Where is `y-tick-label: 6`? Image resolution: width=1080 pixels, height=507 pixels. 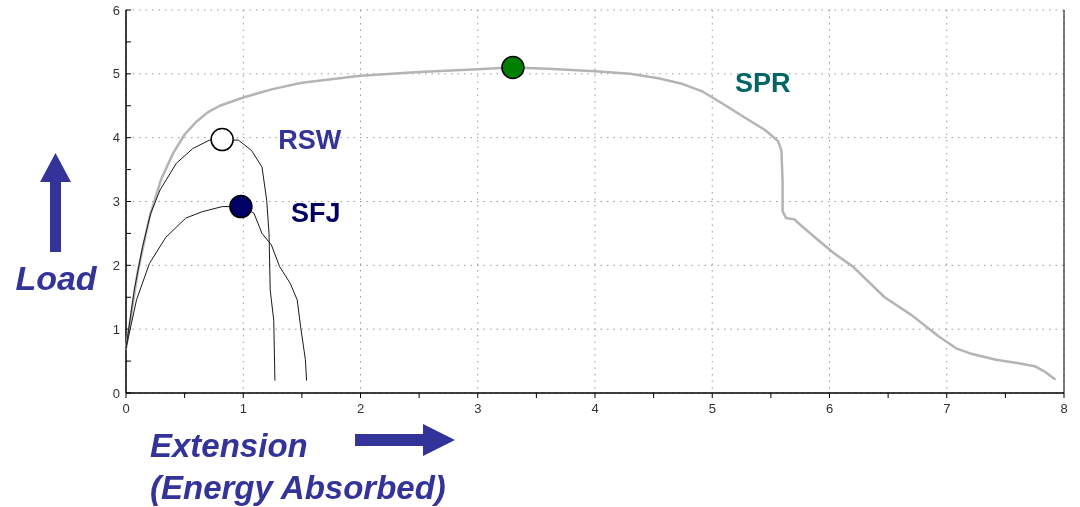
y-tick-label: 6 is located at coordinates (116, 10).